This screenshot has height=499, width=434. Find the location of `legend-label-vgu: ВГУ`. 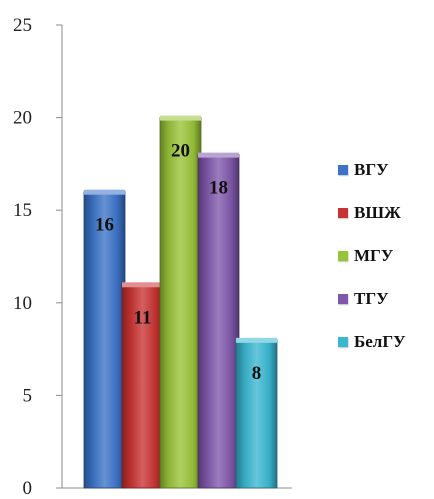

legend-label-vgu: ВГУ is located at coordinates (371, 169).